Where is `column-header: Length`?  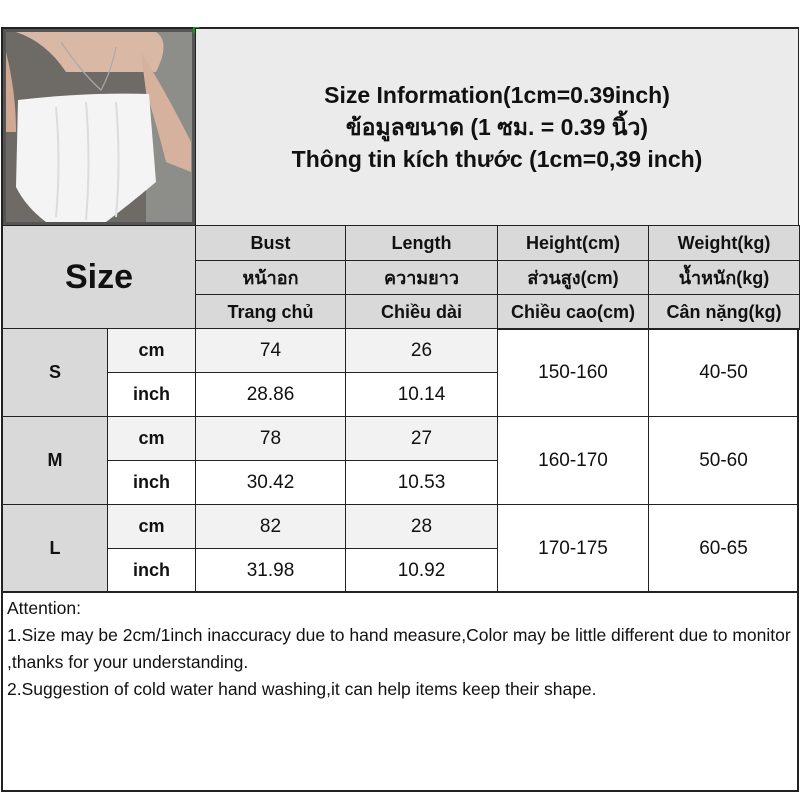
column-header: Length is located at coordinates (421, 243).